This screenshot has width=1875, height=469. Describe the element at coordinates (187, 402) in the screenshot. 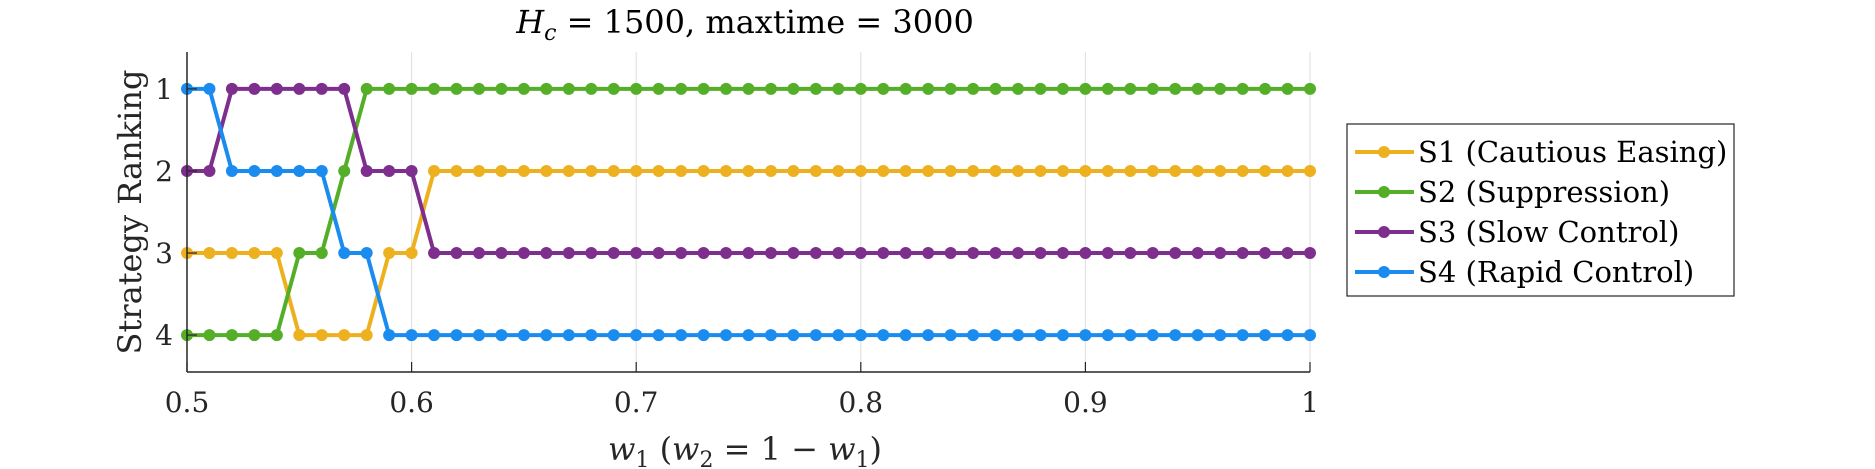

I see `x-tick-label: 0.5` at that location.